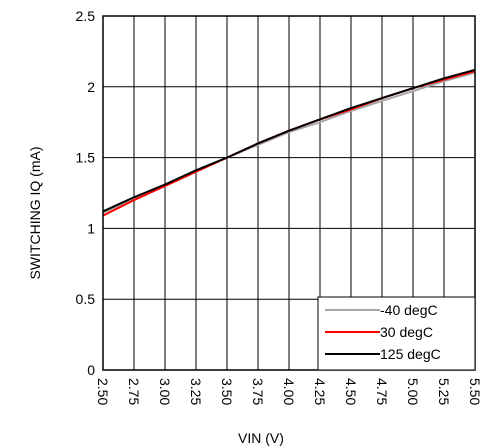 The width and height of the screenshot is (486, 448). What do you see at coordinates (413, 391) in the screenshot?
I see `x-tick-label: 5.00` at bounding box center [413, 391].